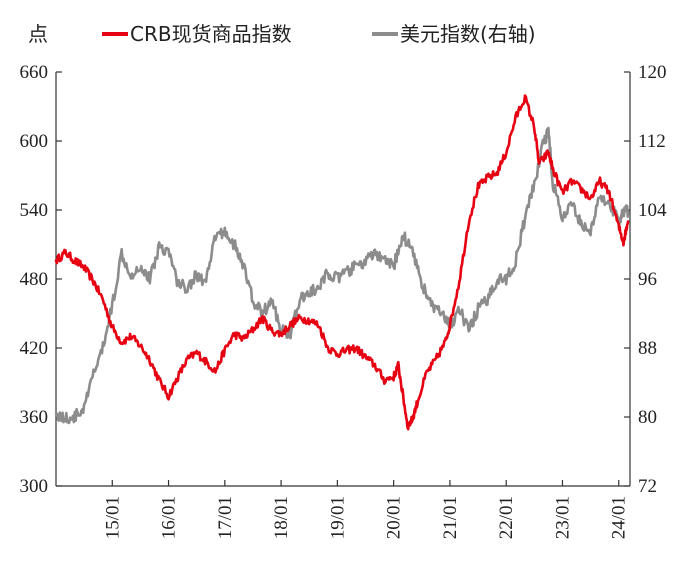  What do you see at coordinates (34, 486) in the screenshot?
I see `y-left-tick-label: 300` at bounding box center [34, 486].